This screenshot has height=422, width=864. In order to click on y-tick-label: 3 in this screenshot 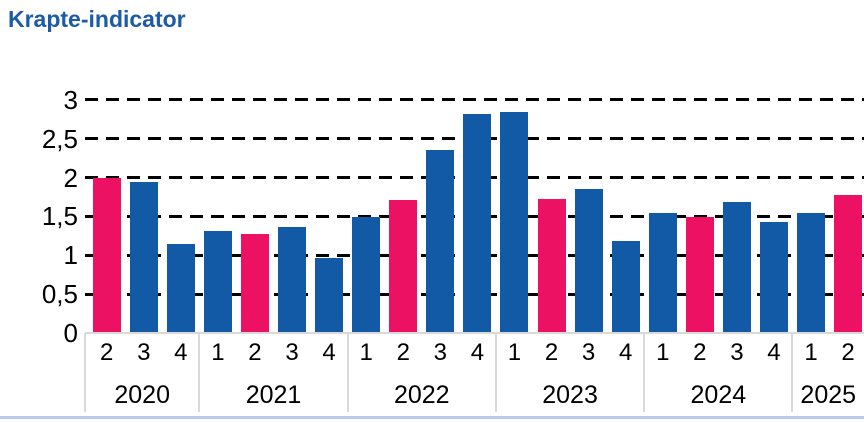, I will do `click(70, 99)`.